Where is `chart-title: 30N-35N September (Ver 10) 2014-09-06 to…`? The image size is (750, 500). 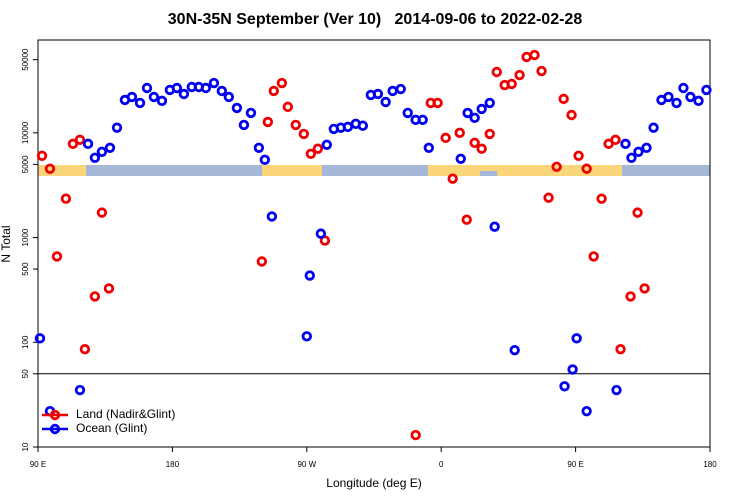 chart-title: 30N-35N September (Ver 10) 2014-09-06 to… is located at coordinates (375, 19).